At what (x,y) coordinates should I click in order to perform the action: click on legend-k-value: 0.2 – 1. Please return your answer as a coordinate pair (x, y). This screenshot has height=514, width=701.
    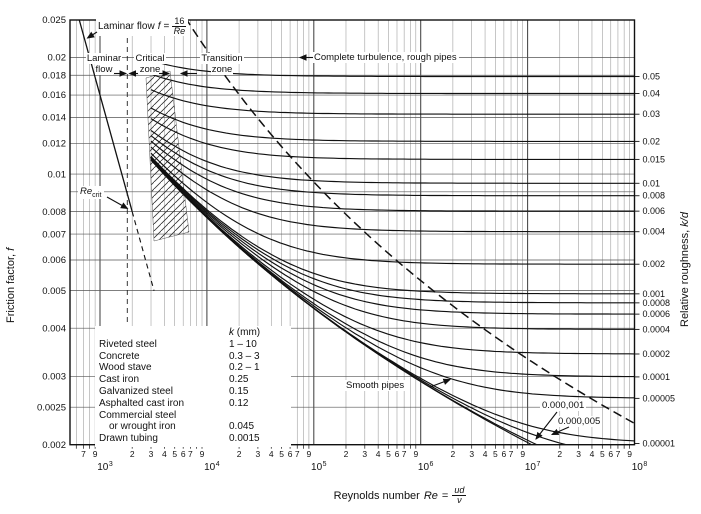
    Looking at the image, I should click on (244, 368).